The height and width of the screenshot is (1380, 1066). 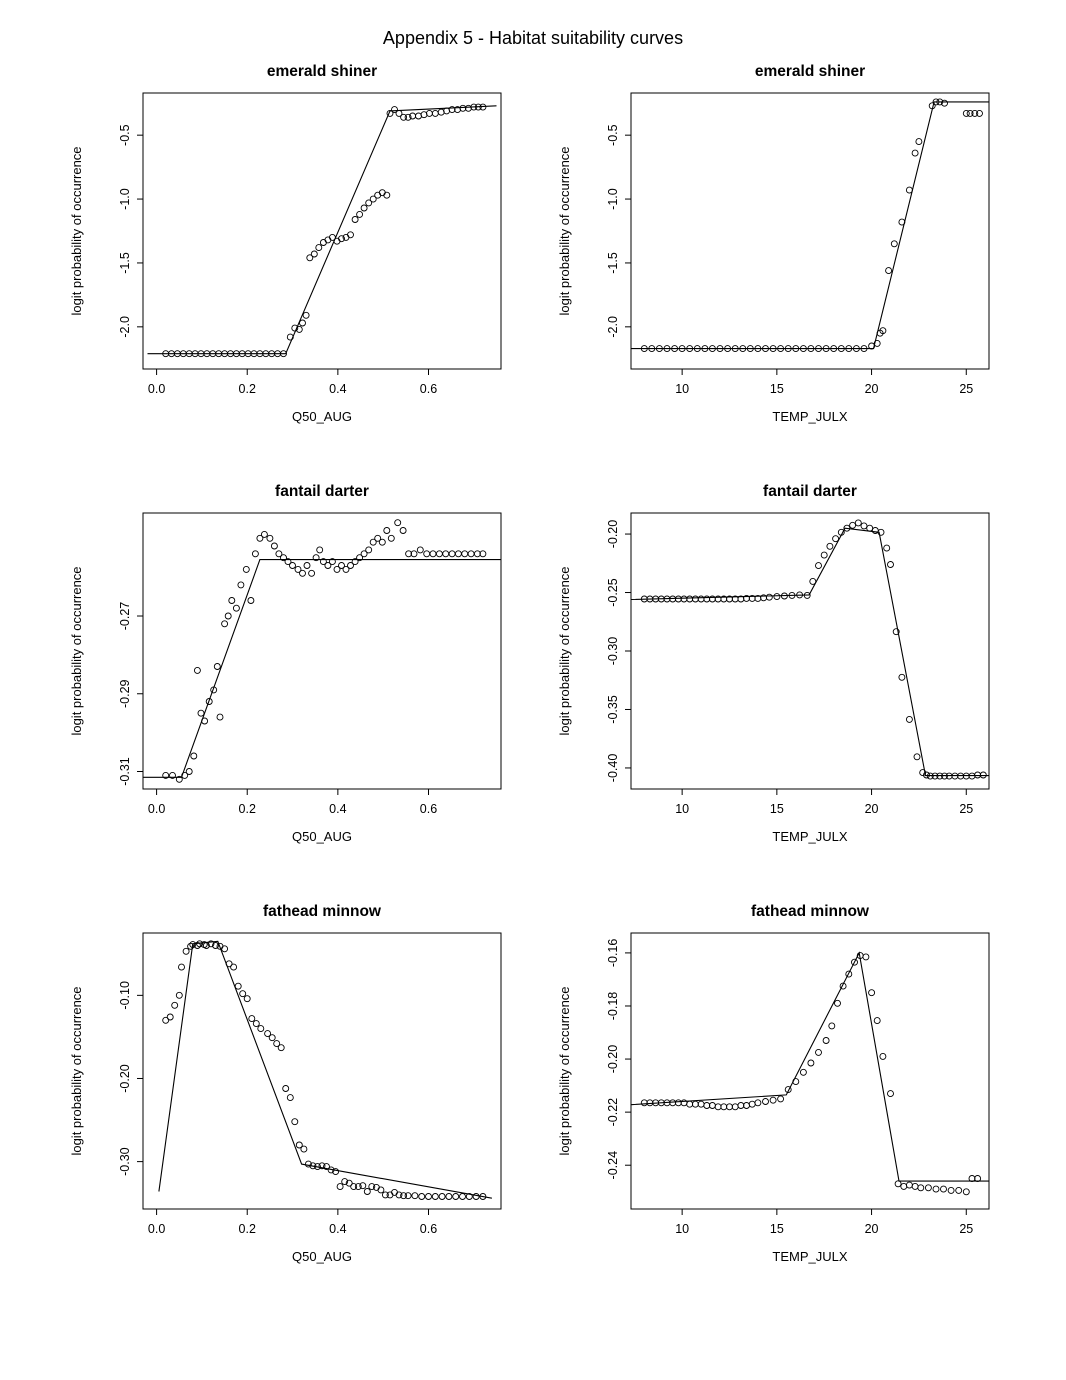 What do you see at coordinates (156, 1229) in the screenshot?
I see `x-tick-label: 0.0` at bounding box center [156, 1229].